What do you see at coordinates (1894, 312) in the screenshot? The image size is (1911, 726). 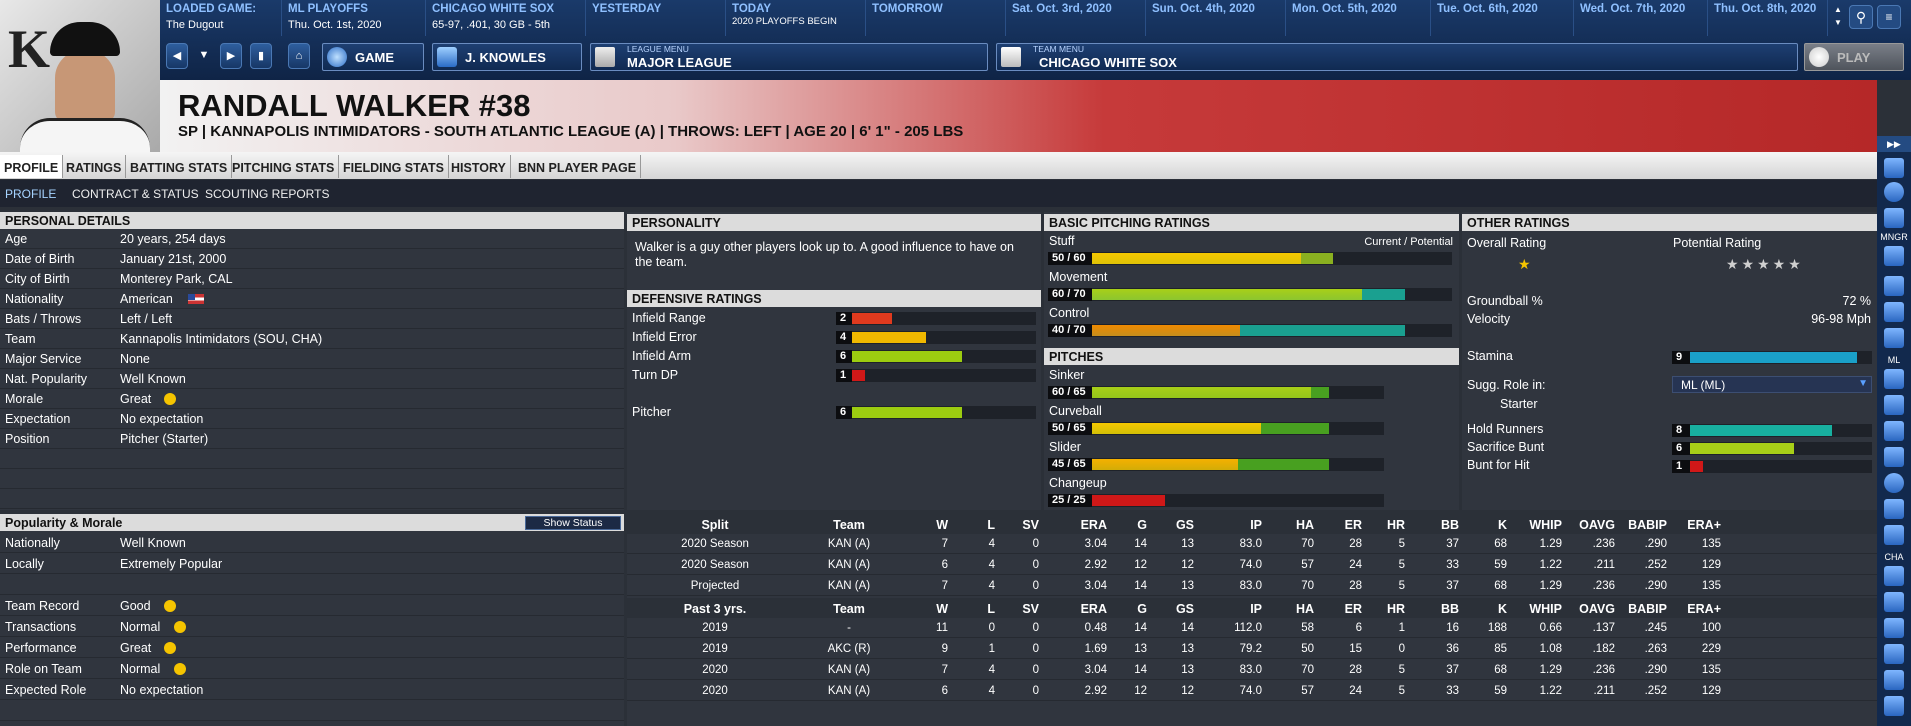 I see `search-icon` at bounding box center [1894, 312].